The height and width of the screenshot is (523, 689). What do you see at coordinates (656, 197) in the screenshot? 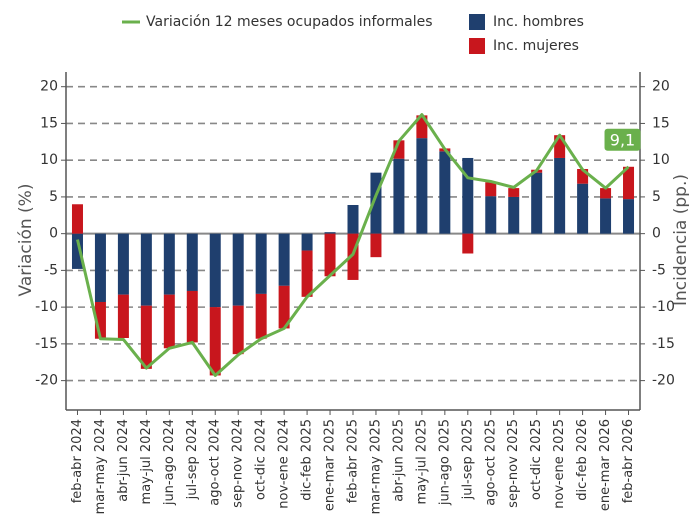
I see `y2-tick-label: 5` at bounding box center [656, 197].